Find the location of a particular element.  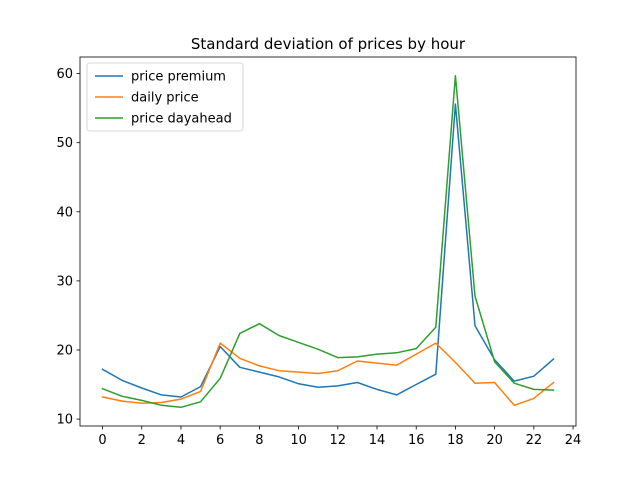

legend-label: price dayahead is located at coordinates (181, 119).